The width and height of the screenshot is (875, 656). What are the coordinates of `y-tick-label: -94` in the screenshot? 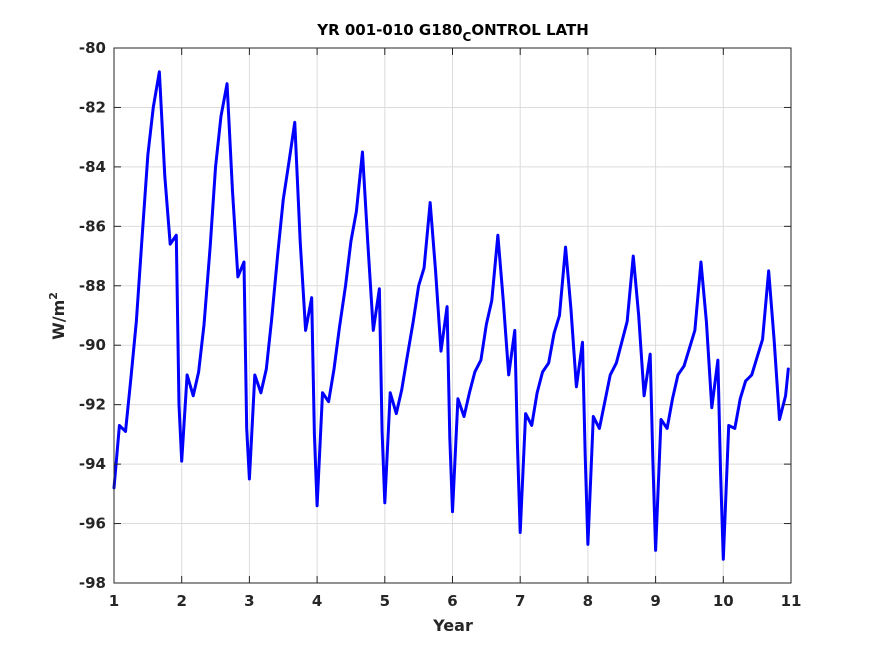 It's located at (92, 464).